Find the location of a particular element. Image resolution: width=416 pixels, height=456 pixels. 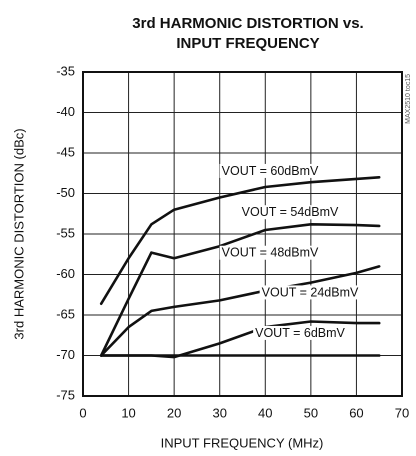

x-tick-label: 0 is located at coordinates (82, 412).